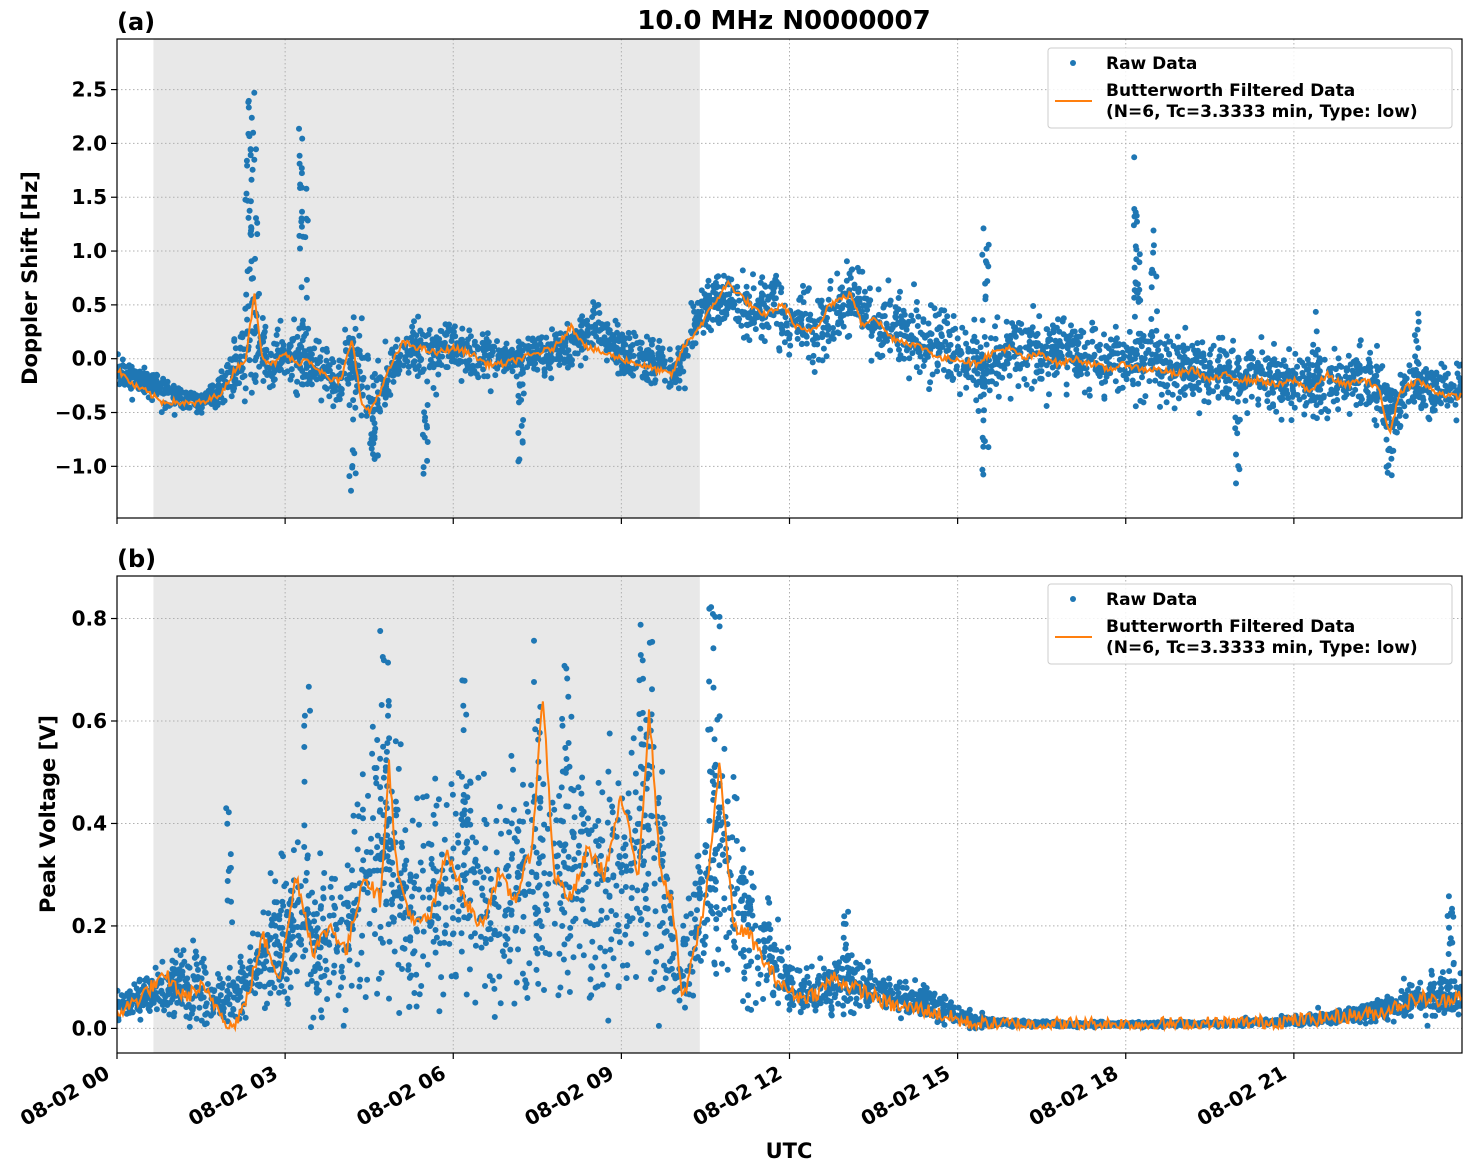  I want to click on x-tick-label: 08-02 18, so click(1074, 1096).